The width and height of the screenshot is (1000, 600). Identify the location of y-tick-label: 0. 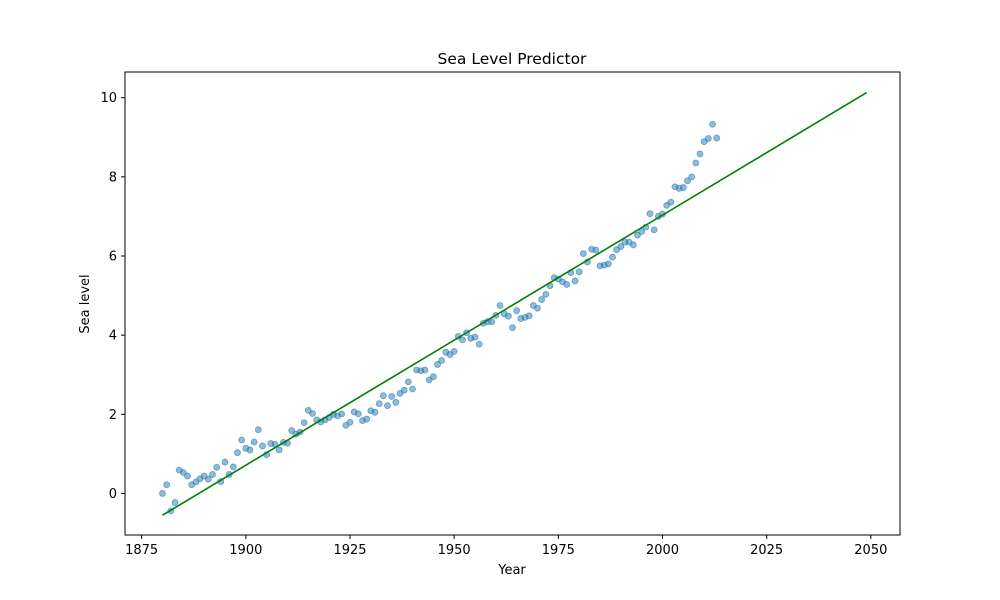
(113, 494).